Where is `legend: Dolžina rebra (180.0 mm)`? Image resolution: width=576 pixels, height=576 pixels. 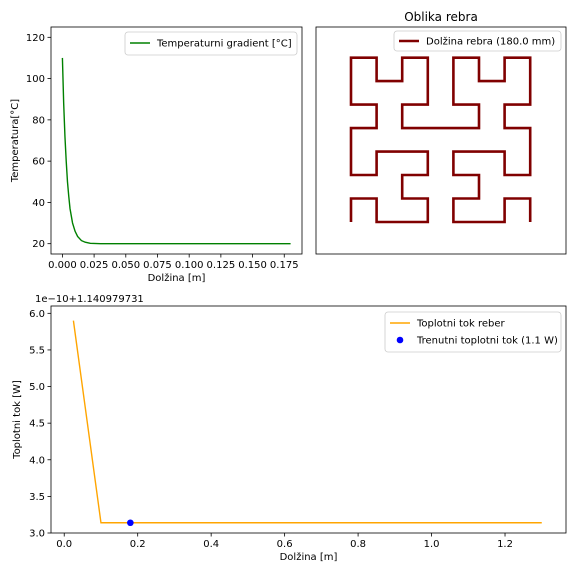
legend: Dolžina rebra (180.0 mm) is located at coordinates (477, 41).